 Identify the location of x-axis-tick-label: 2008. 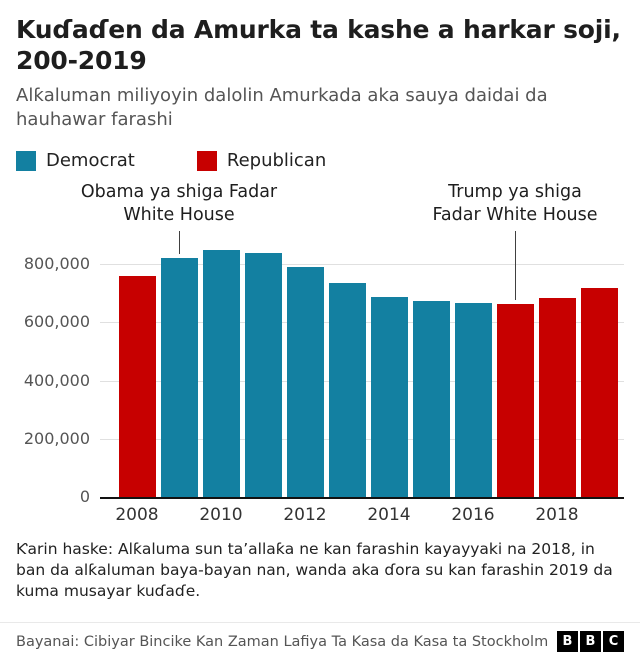
(137, 515).